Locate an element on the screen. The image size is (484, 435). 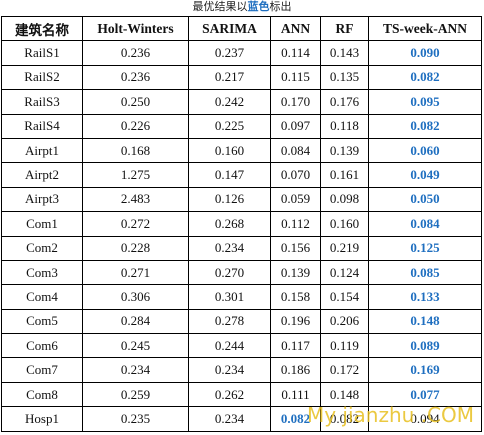
cell: 0.148 is located at coordinates (425, 321).